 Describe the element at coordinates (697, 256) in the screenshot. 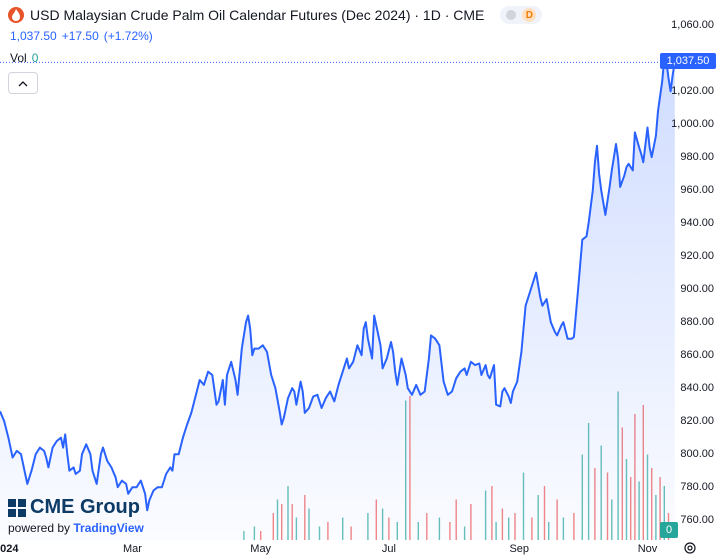

I see `y-tick-label: 920.00` at that location.